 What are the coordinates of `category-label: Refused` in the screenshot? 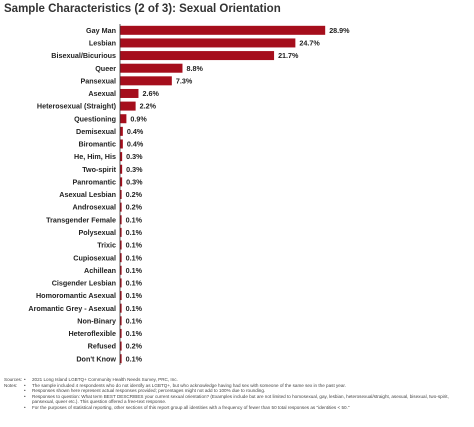 It's located at (102, 346).